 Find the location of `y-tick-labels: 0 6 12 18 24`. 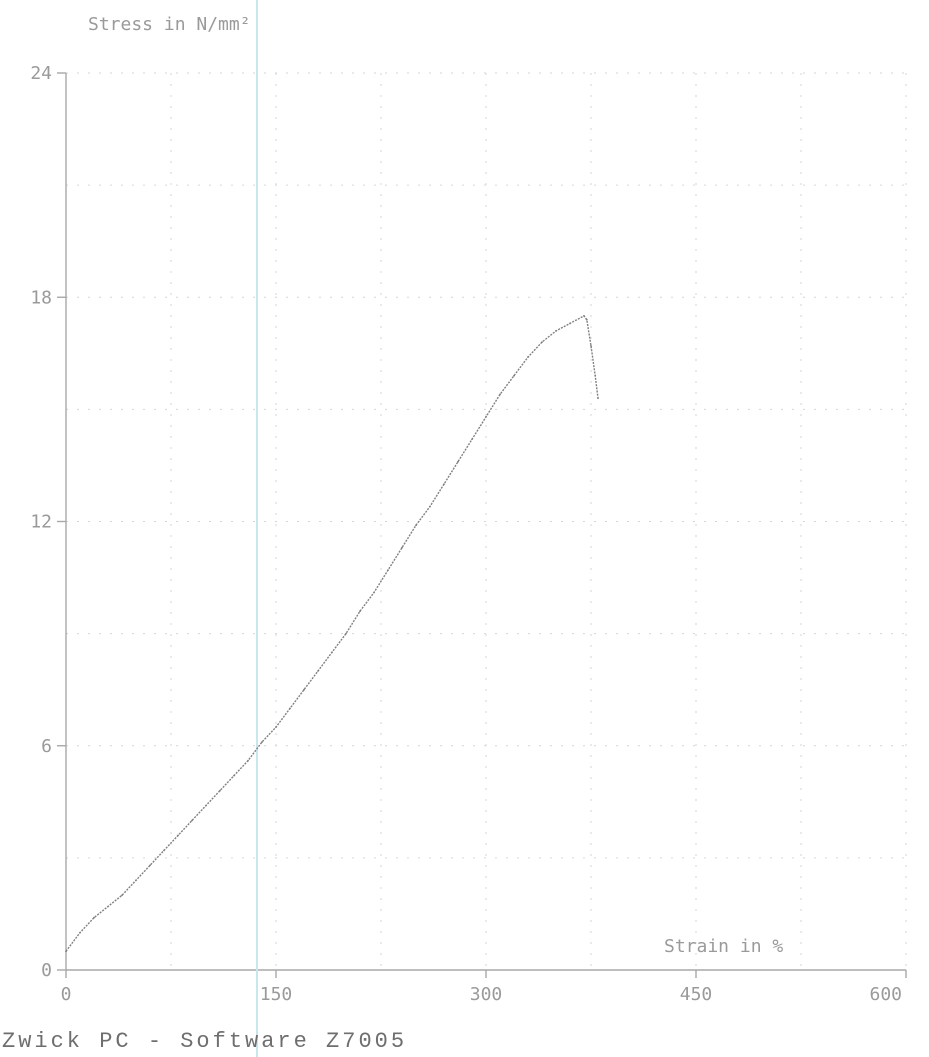

y-tick-labels: 0 6 12 18 24 is located at coordinates (41, 522).